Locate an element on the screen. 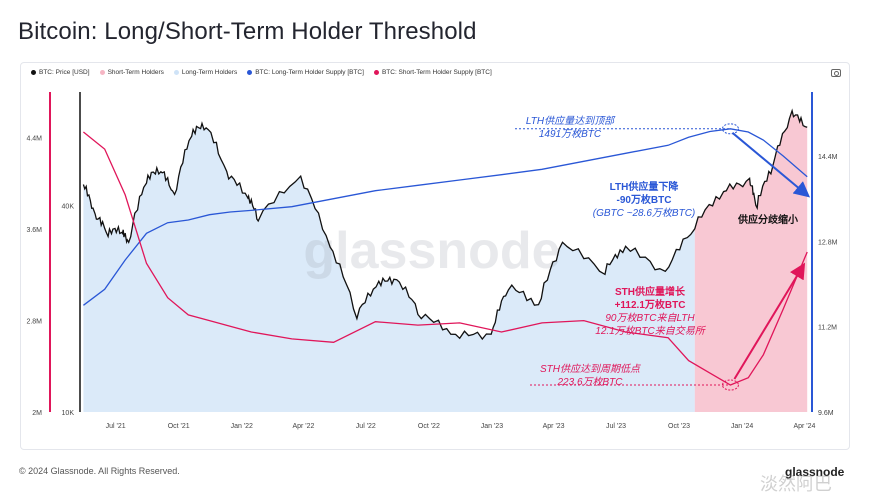 The width and height of the screenshot is (869, 500). sth-low-marker is located at coordinates (730, 385).